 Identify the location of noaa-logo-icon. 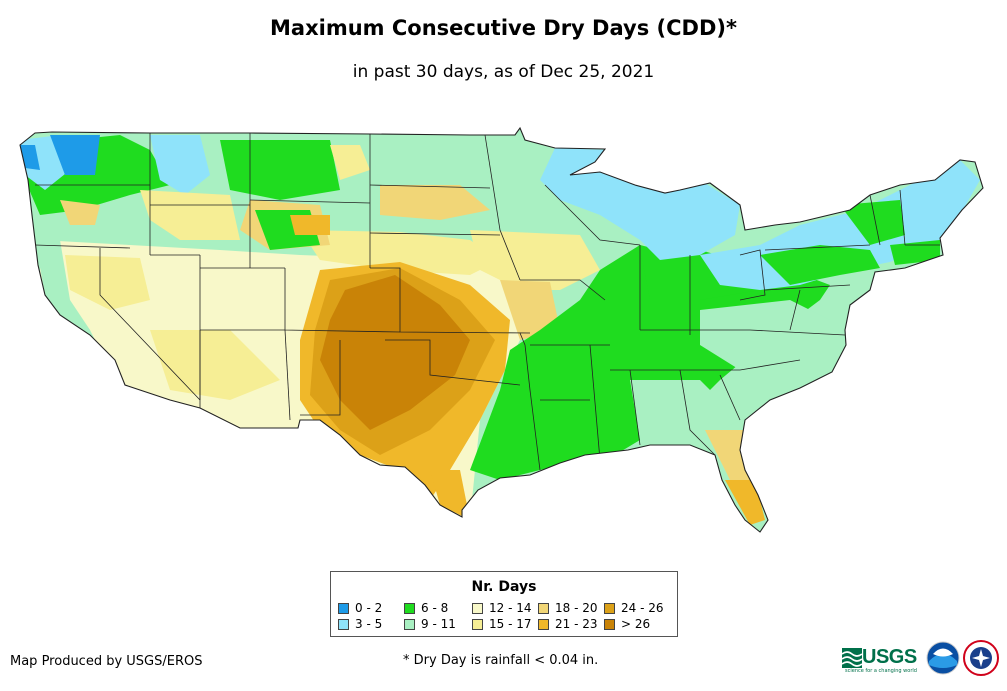
(943, 658).